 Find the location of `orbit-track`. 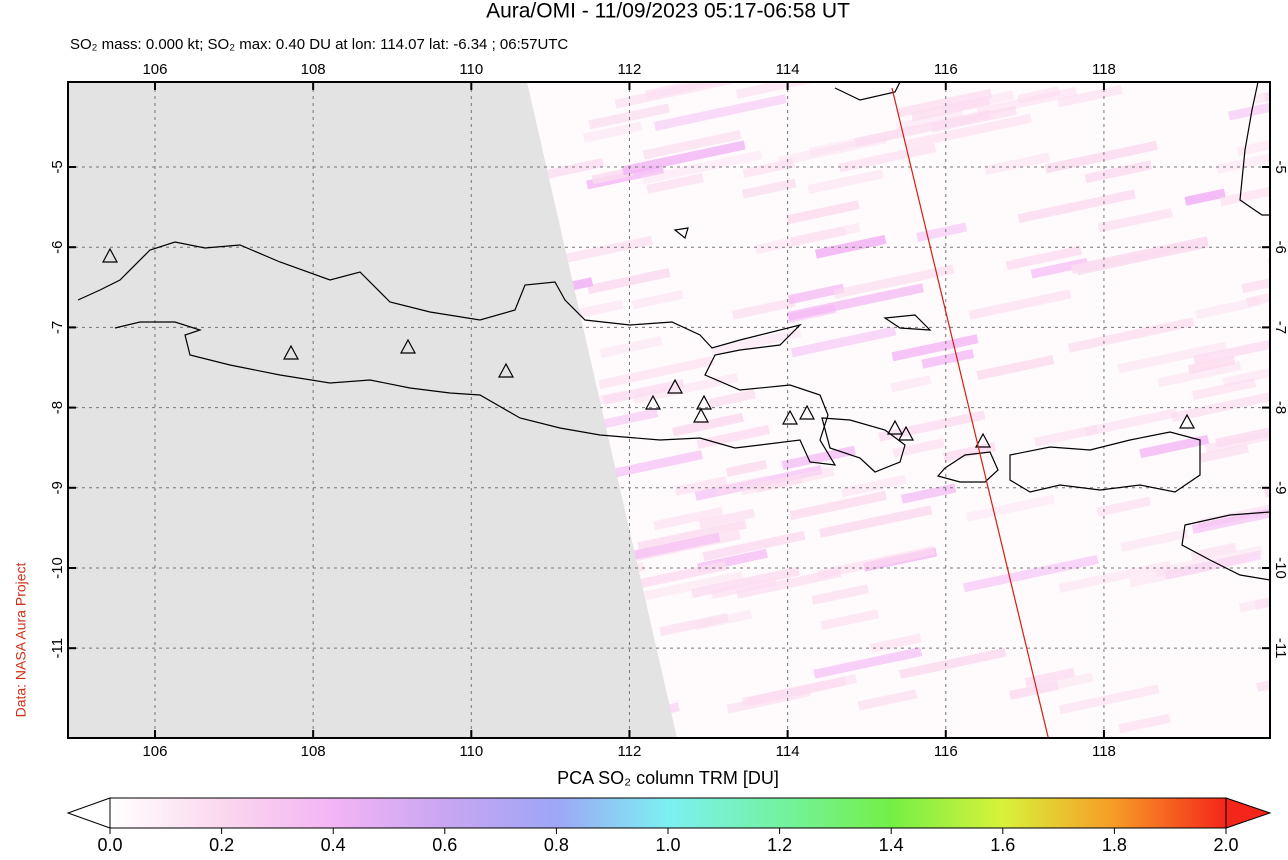

orbit-track is located at coordinates (970, 412).